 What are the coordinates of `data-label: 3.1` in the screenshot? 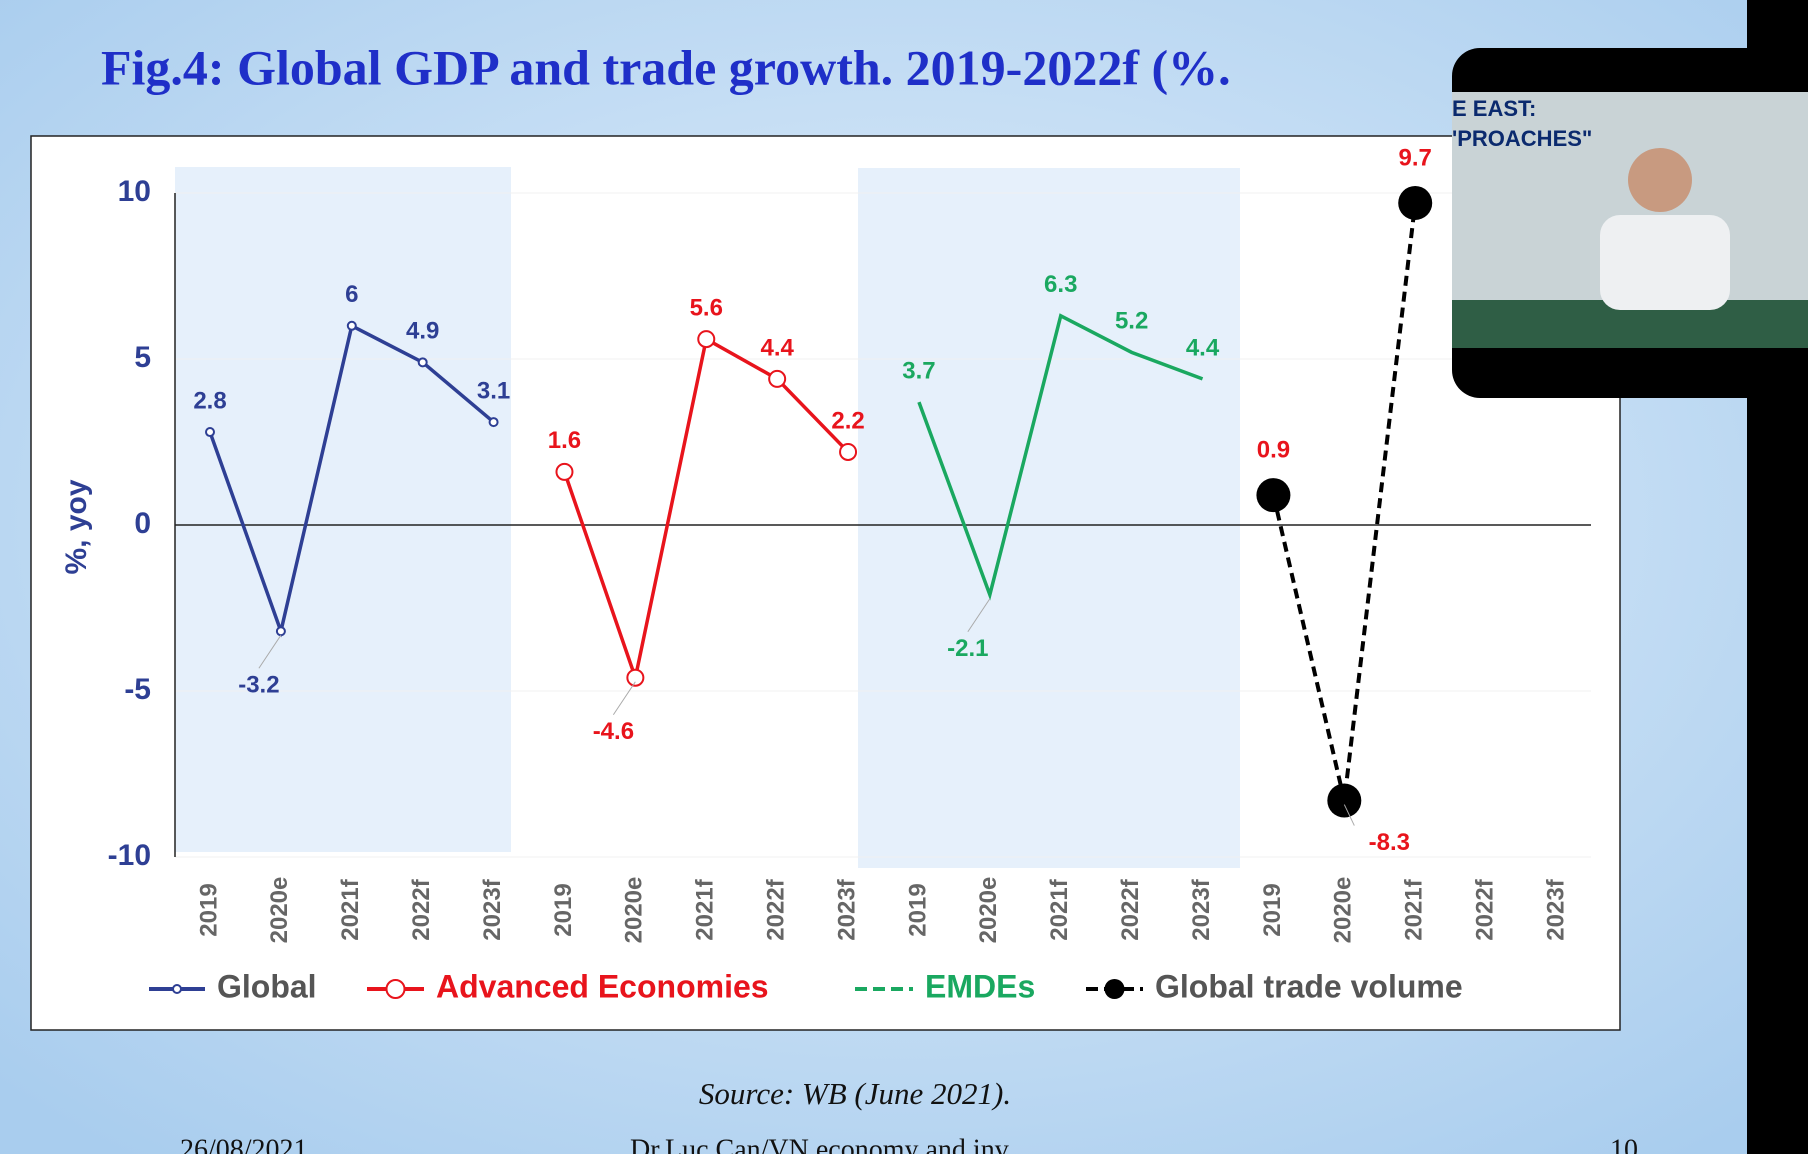 It's located at (493, 390).